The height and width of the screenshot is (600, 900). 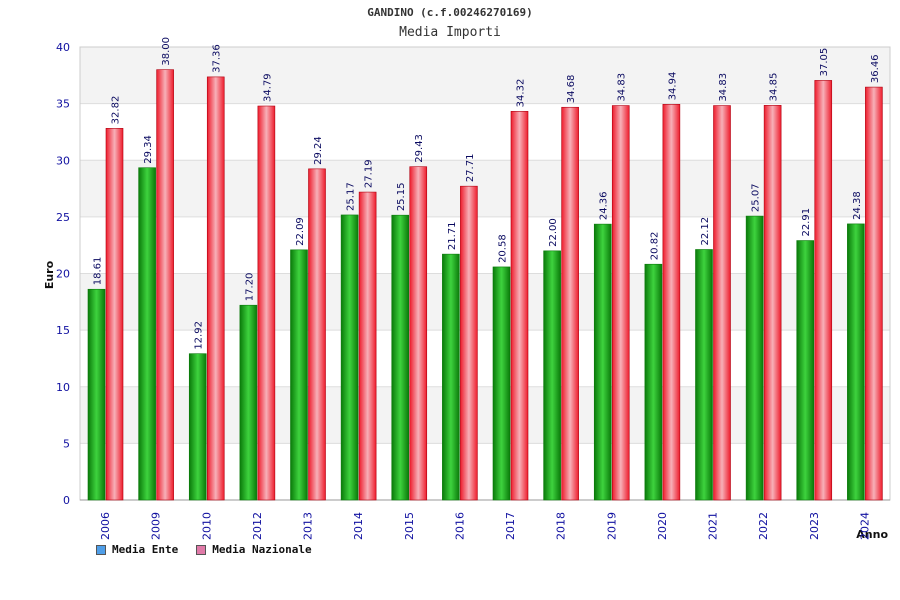 What do you see at coordinates (662, 526) in the screenshot?
I see `x-tick-label: 2020` at bounding box center [662, 526].